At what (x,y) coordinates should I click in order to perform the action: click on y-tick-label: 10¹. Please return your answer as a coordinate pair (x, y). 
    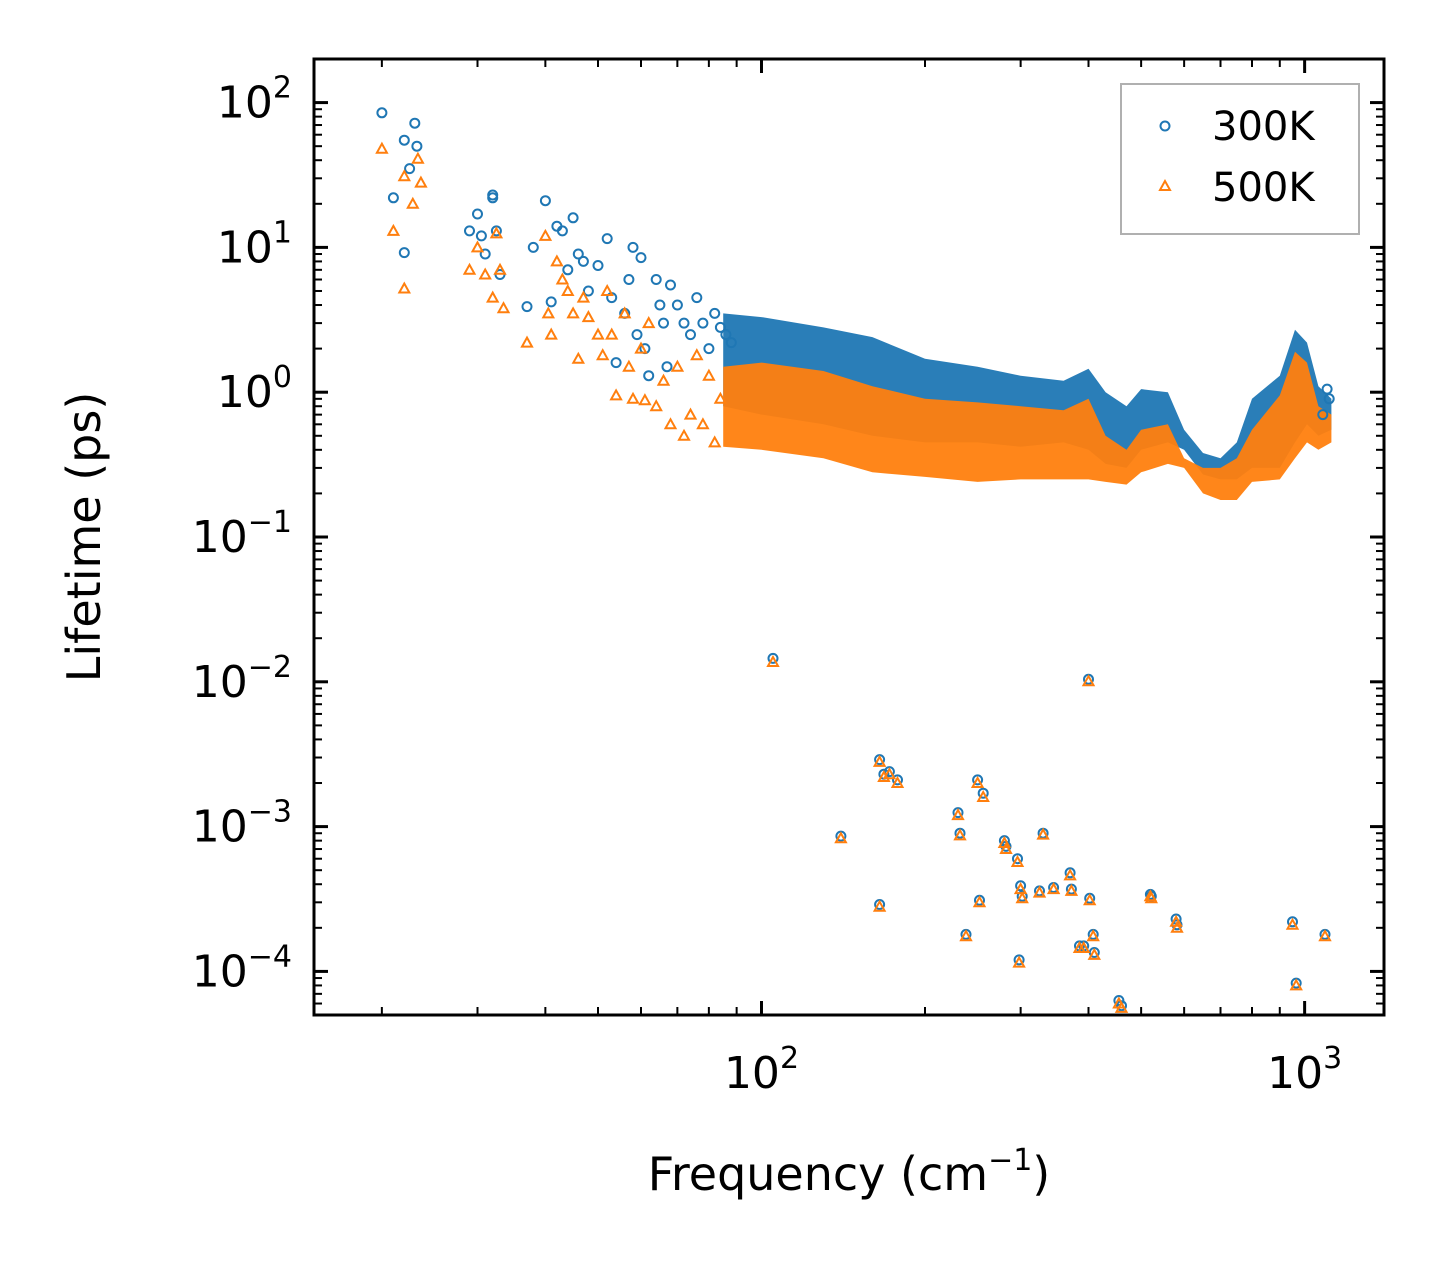
    Looking at the image, I should click on (254, 244).